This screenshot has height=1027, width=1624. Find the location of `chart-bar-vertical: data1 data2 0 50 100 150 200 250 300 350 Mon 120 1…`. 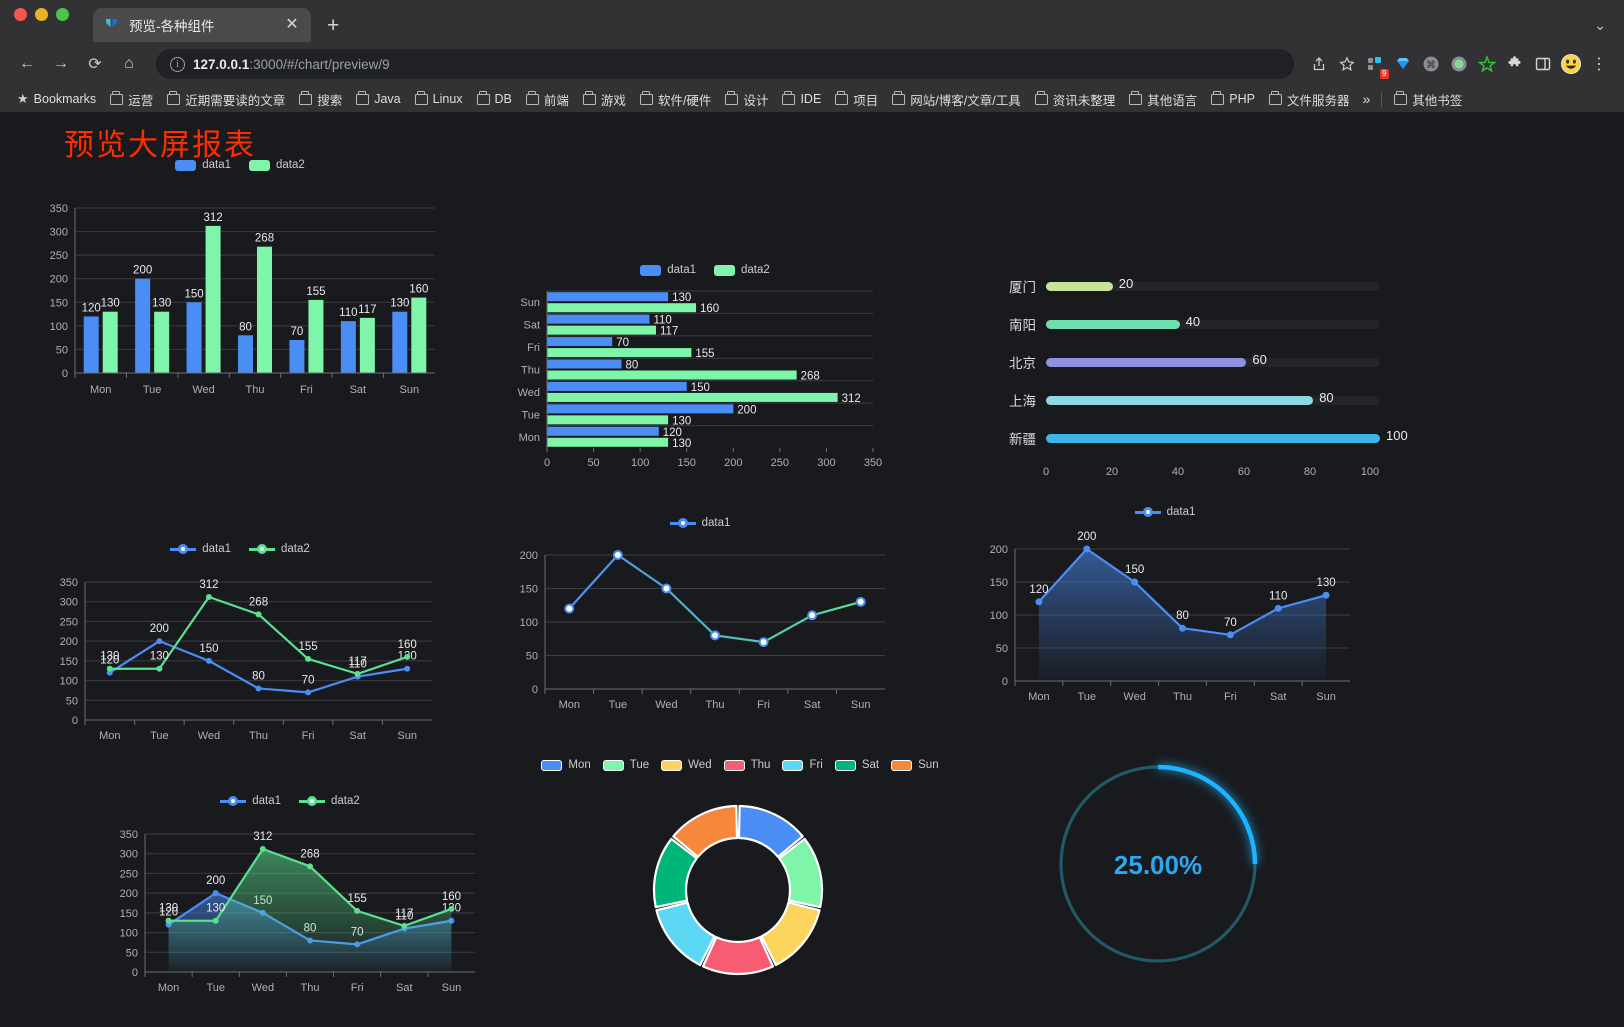

chart-bar-vertical: data1 data2 0 50 100 150 200 250 300 350 Mon 120 1… is located at coordinates (240, 287).